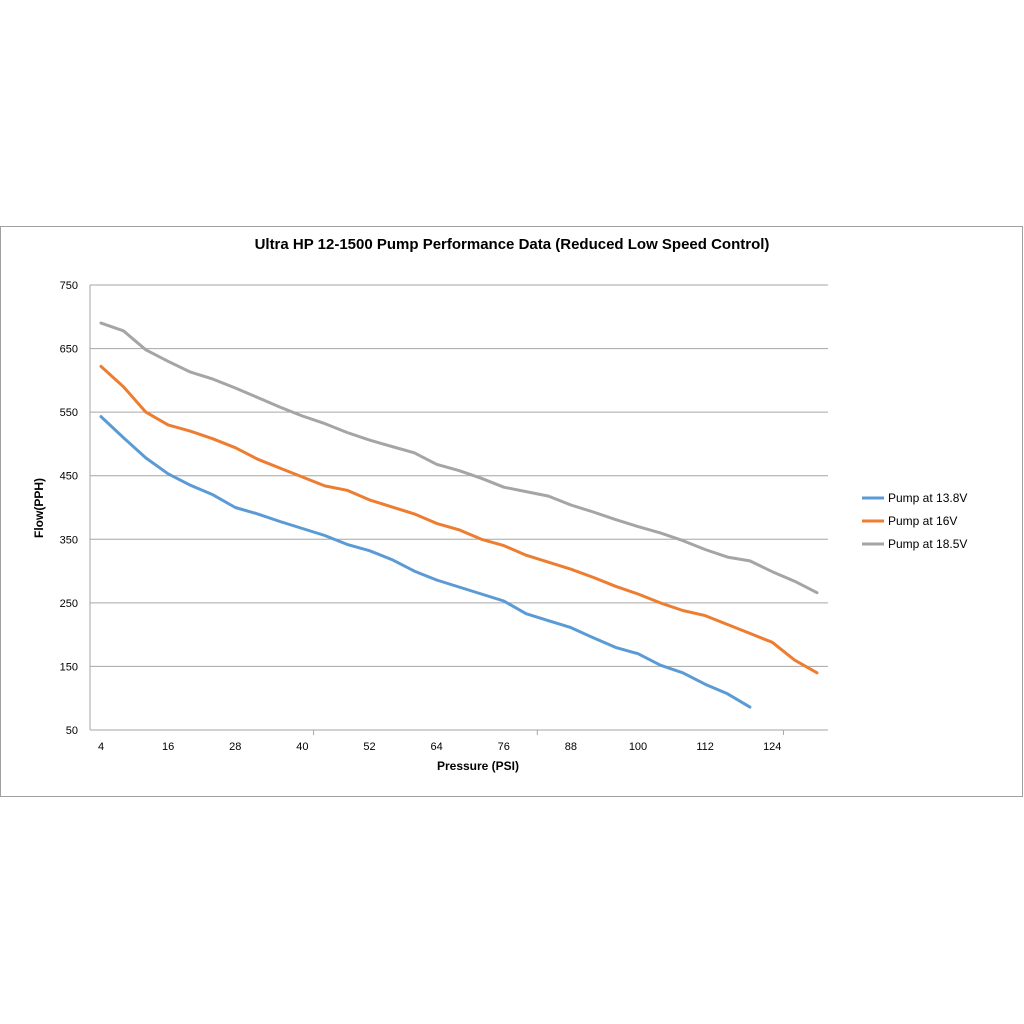  I want to click on x-tick-label: 40, so click(302, 747).